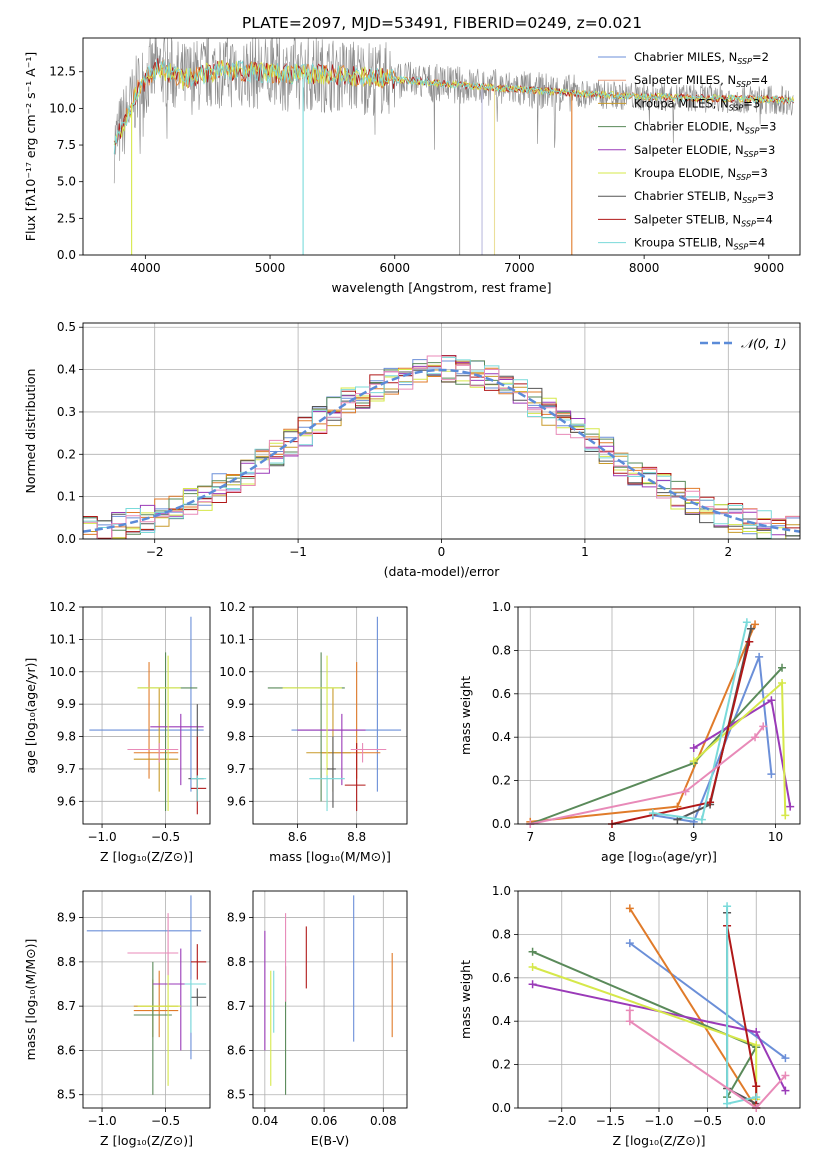  I want to click on x-tick-label: 10, so click(775, 837).